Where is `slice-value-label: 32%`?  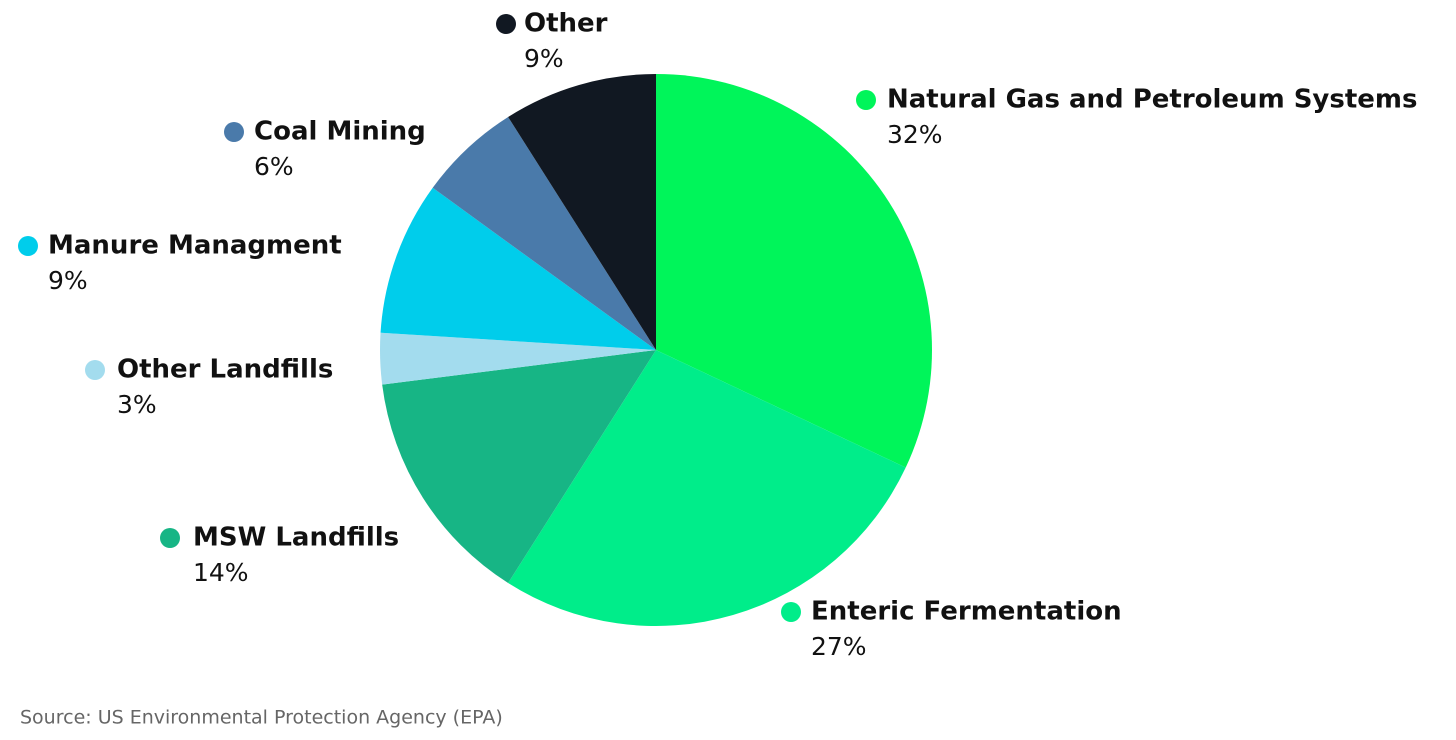
slice-value-label: 32% is located at coordinates (915, 134).